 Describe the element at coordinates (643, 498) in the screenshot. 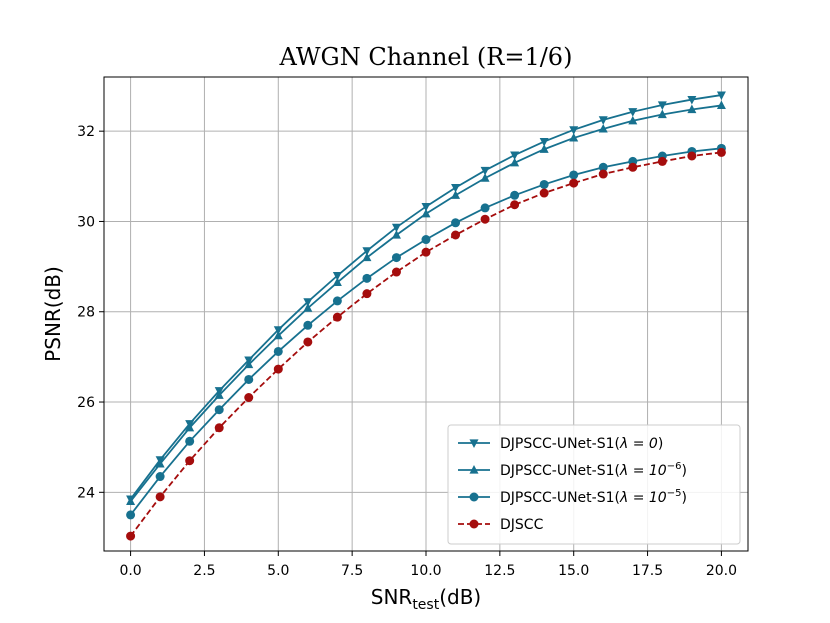

I see `legend-label-lambda: λ = 10` at that location.